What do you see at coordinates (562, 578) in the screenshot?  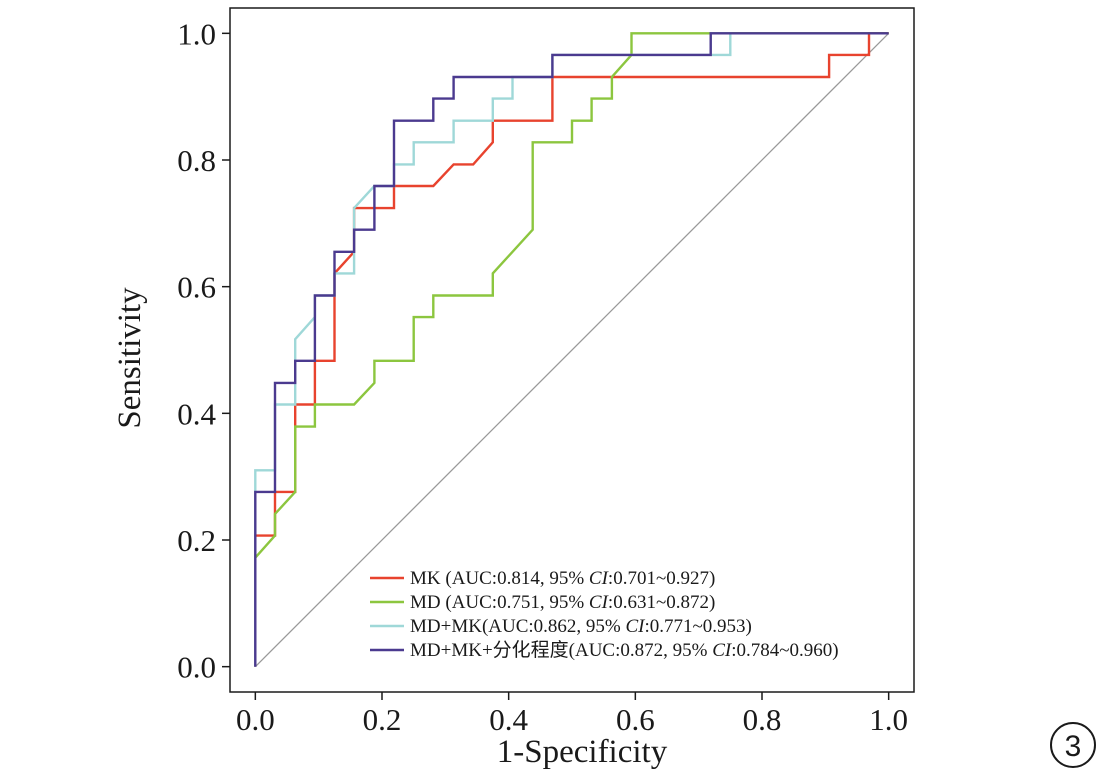 I see `legend-entry-0: MK (AUC:0.814, 95% CI:0.701~0.927)` at bounding box center [562, 578].